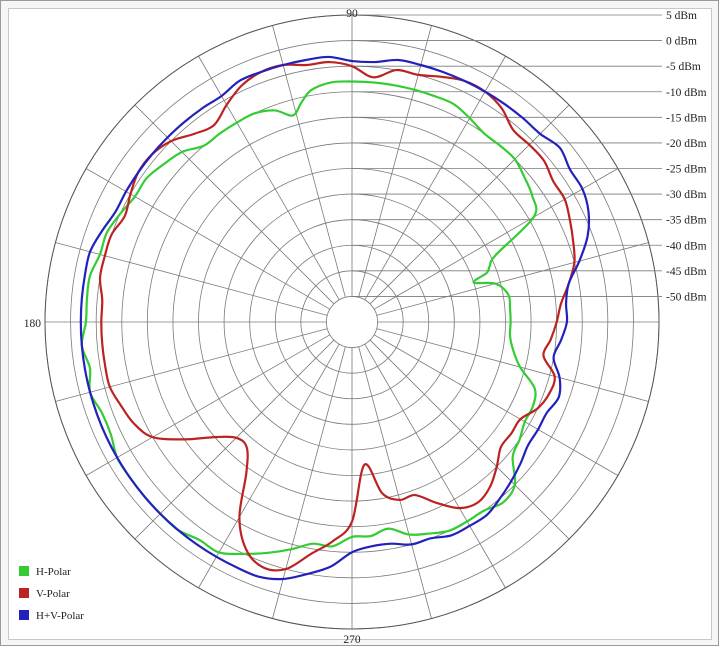 The width and height of the screenshot is (719, 646). Describe the element at coordinates (24, 571) in the screenshot. I see `legend-swatch-h-polar` at that location.